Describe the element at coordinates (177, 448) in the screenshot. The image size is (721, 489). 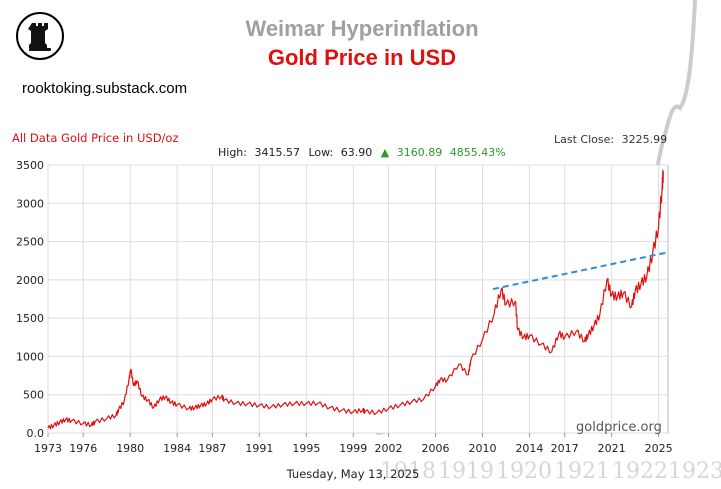
I see `x-tick-label: 1984` at that location.